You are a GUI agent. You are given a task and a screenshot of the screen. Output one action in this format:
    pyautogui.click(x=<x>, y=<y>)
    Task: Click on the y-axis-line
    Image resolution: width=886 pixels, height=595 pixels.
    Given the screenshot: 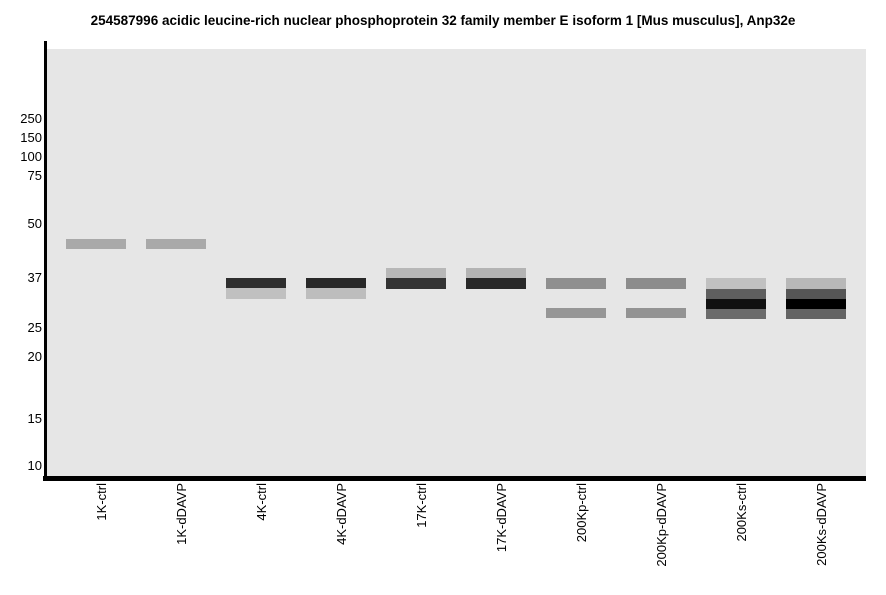 What is the action you would take?
    pyautogui.click(x=45, y=261)
    